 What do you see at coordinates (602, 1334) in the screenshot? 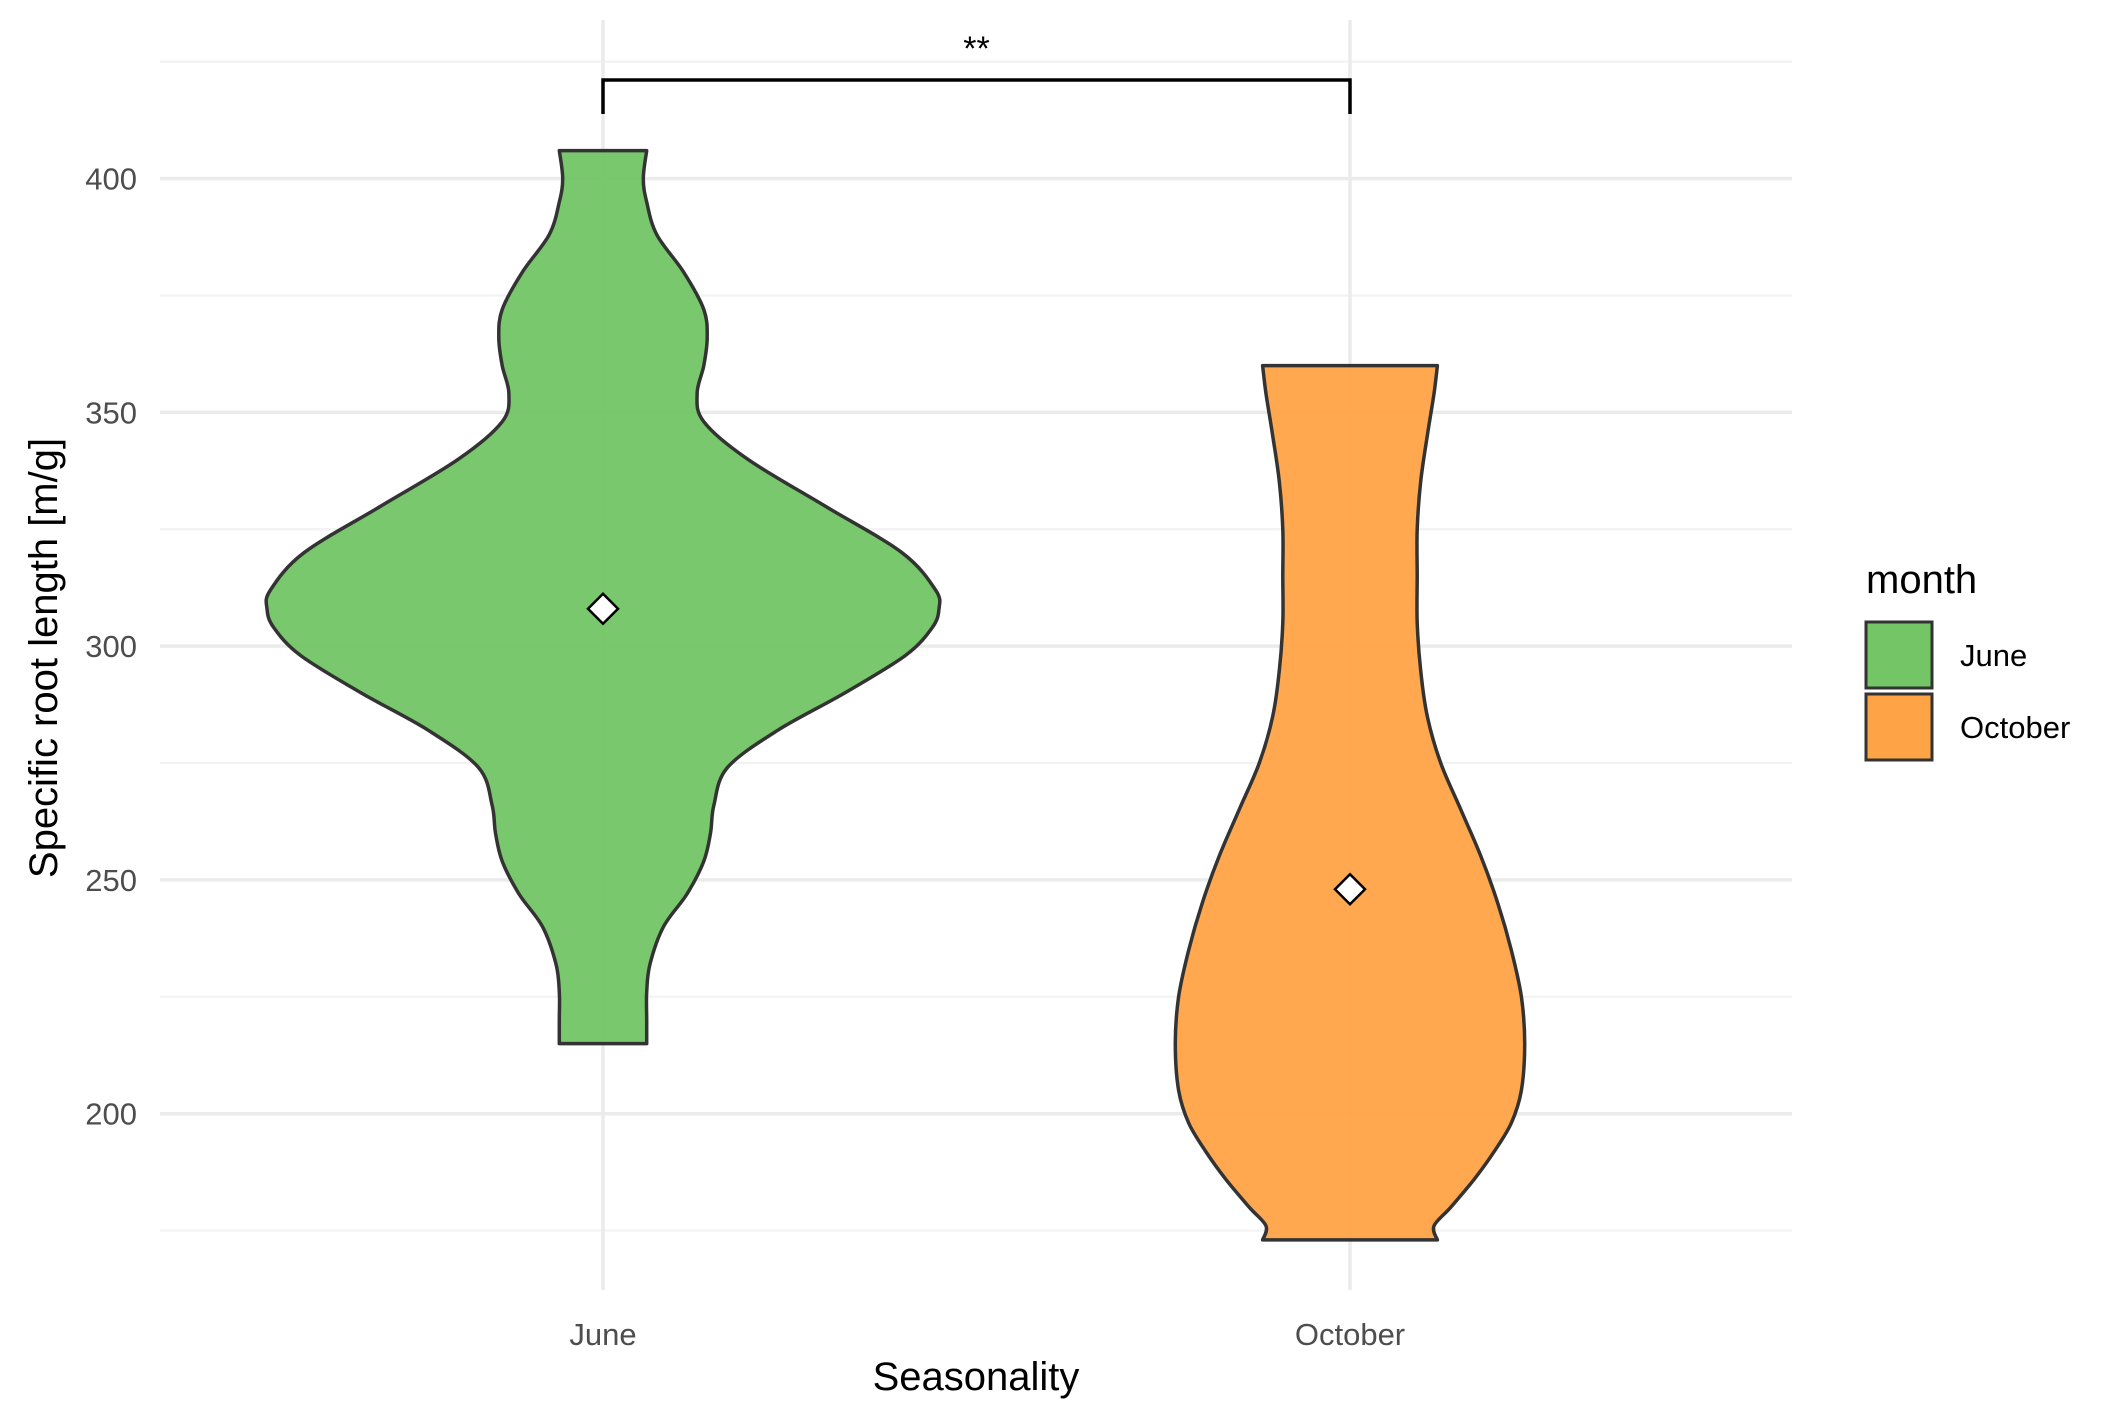
I see `x-tick-label: June` at bounding box center [602, 1334].